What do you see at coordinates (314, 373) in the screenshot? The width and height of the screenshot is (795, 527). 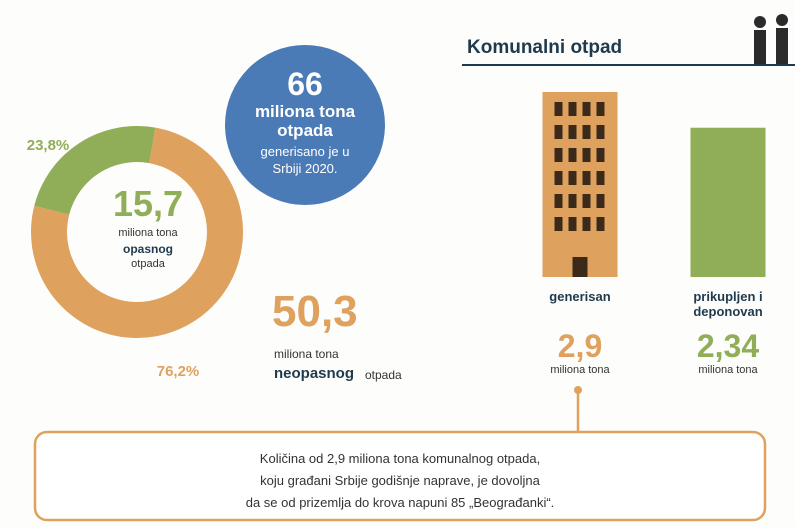 I see `nonhazardous-bold: neopasnog` at bounding box center [314, 373].